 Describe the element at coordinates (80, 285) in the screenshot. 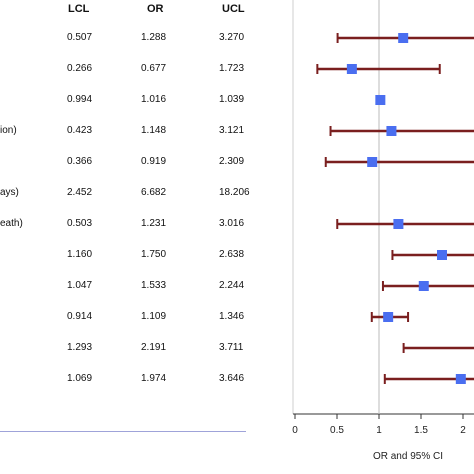

I see `cell-lcl: 1.047` at that location.